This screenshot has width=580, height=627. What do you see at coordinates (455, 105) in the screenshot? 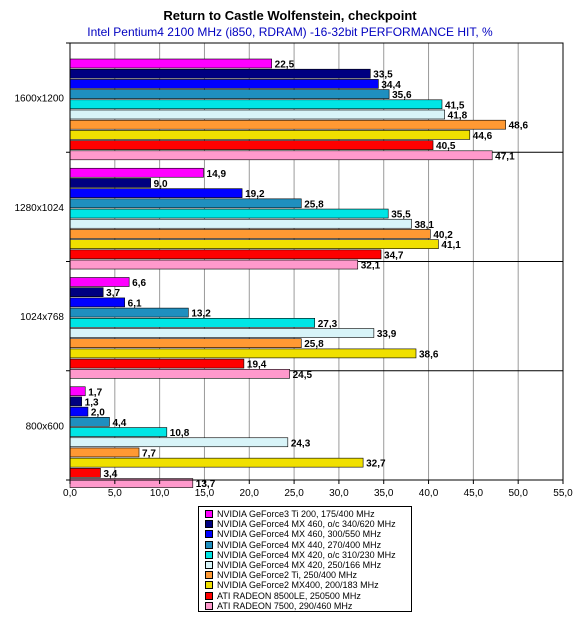
I see `data-label: 41,5` at bounding box center [455, 105].